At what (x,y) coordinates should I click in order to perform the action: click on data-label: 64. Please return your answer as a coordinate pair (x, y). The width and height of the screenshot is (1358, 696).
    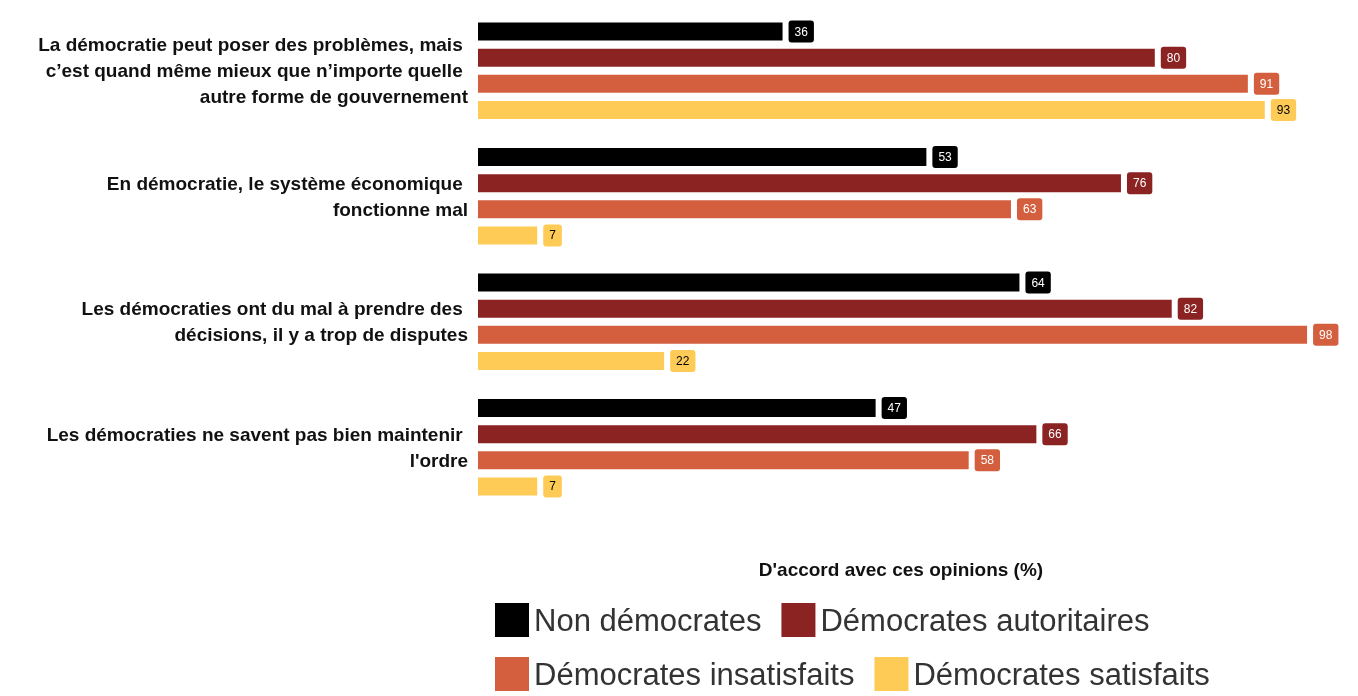
    Looking at the image, I should click on (1038, 282).